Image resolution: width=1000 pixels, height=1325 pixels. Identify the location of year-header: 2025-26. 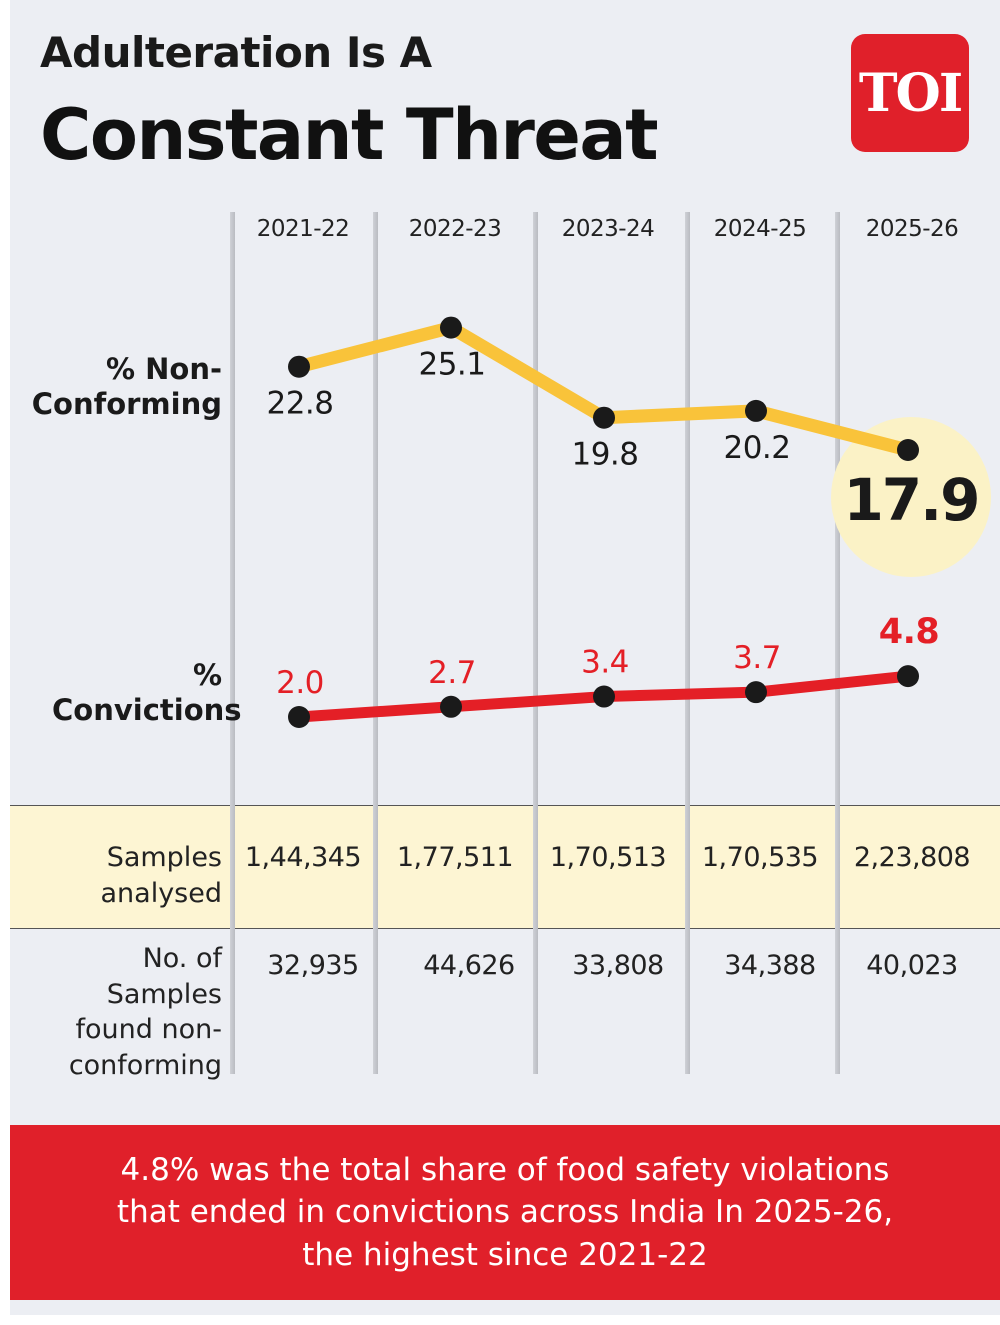
(912, 229).